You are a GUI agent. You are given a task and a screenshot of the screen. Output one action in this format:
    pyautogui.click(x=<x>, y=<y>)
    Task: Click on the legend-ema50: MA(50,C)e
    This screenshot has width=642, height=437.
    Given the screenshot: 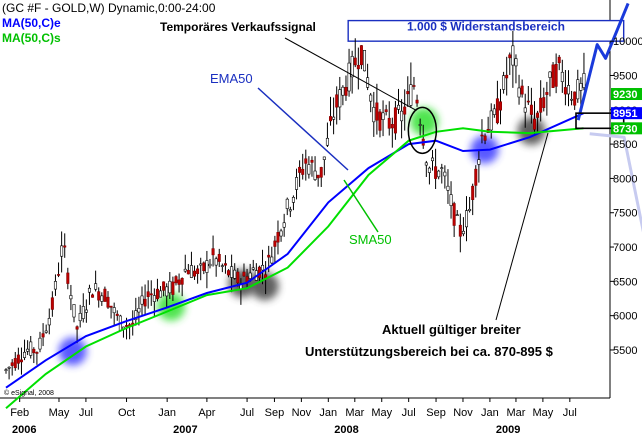 What is the action you would take?
    pyautogui.click(x=31, y=23)
    